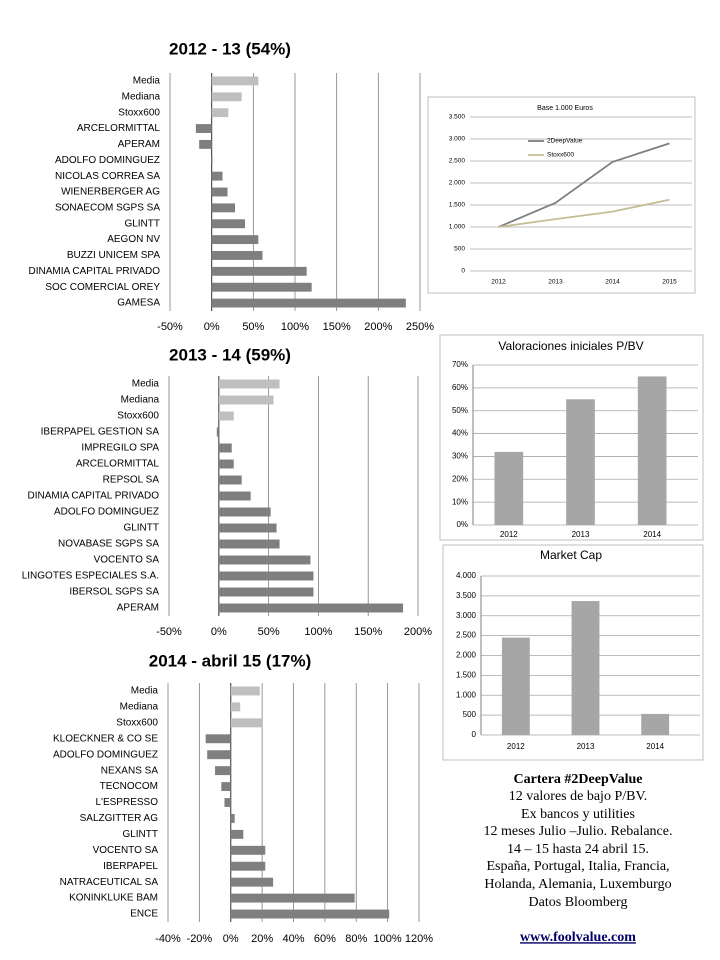  Describe the element at coordinates (577, 866) in the screenshot. I see `note-line: España, Portugal, Italia, Francia,` at that location.